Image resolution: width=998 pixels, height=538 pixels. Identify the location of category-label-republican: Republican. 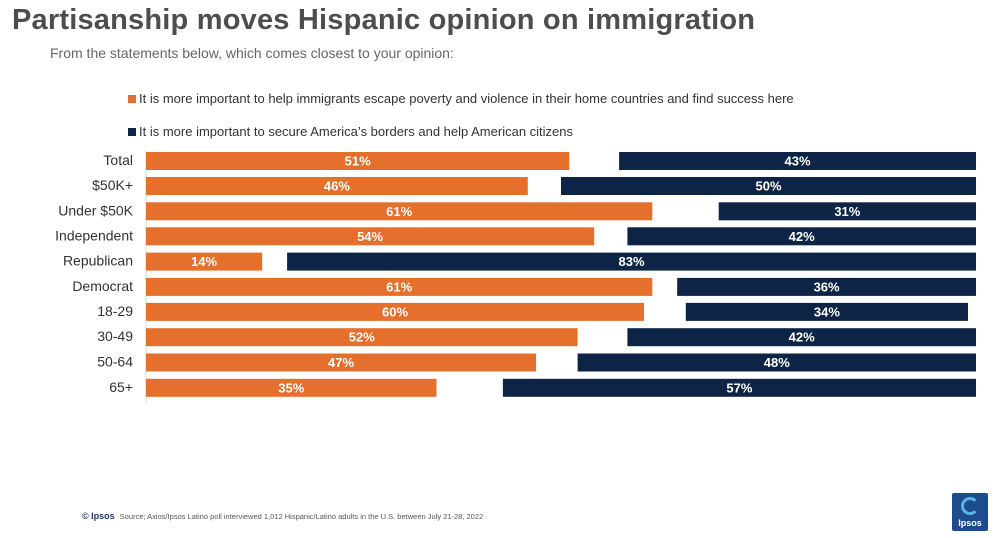
(98, 261).